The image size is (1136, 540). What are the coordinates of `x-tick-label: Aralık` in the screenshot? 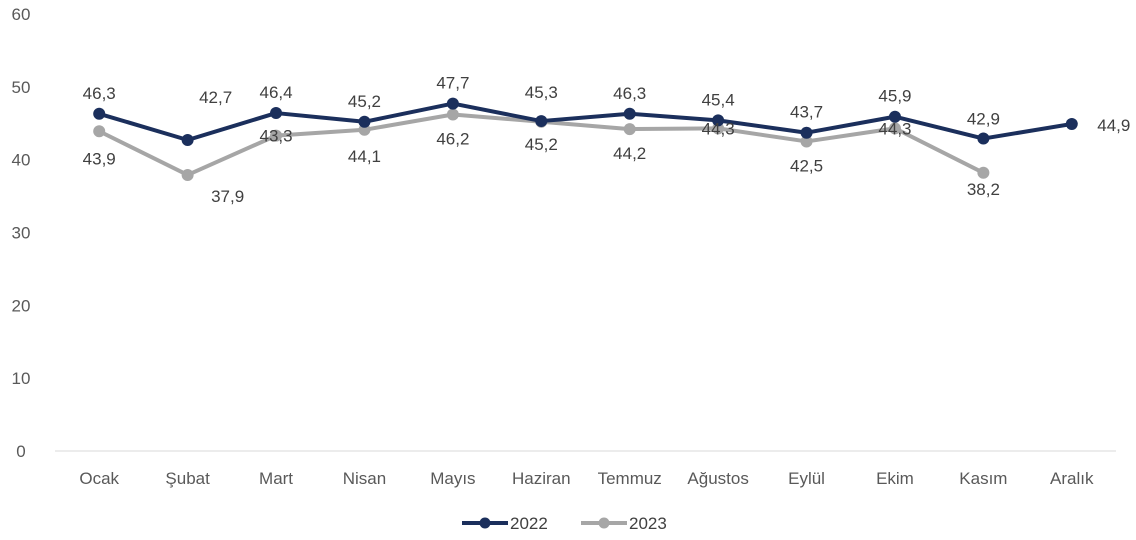 It's located at (1072, 478).